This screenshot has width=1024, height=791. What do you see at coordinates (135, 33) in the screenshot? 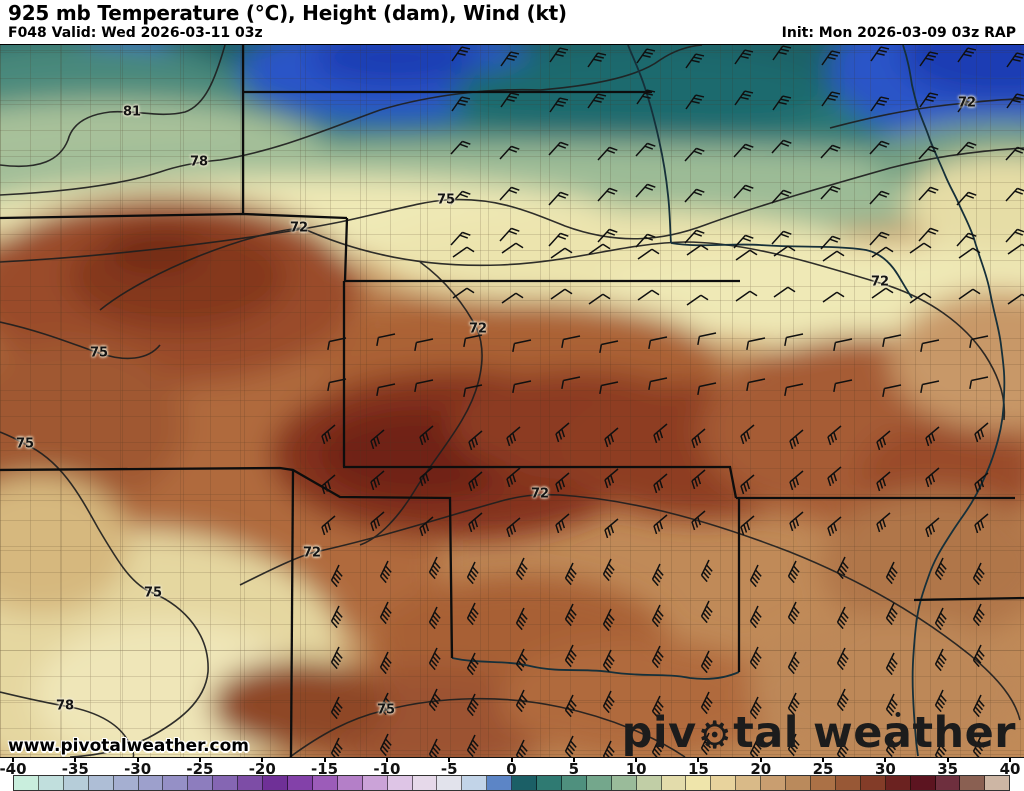
I see `forecast-valid-text: F048 Valid: Wed 2026-03-11 03z` at bounding box center [135, 33].